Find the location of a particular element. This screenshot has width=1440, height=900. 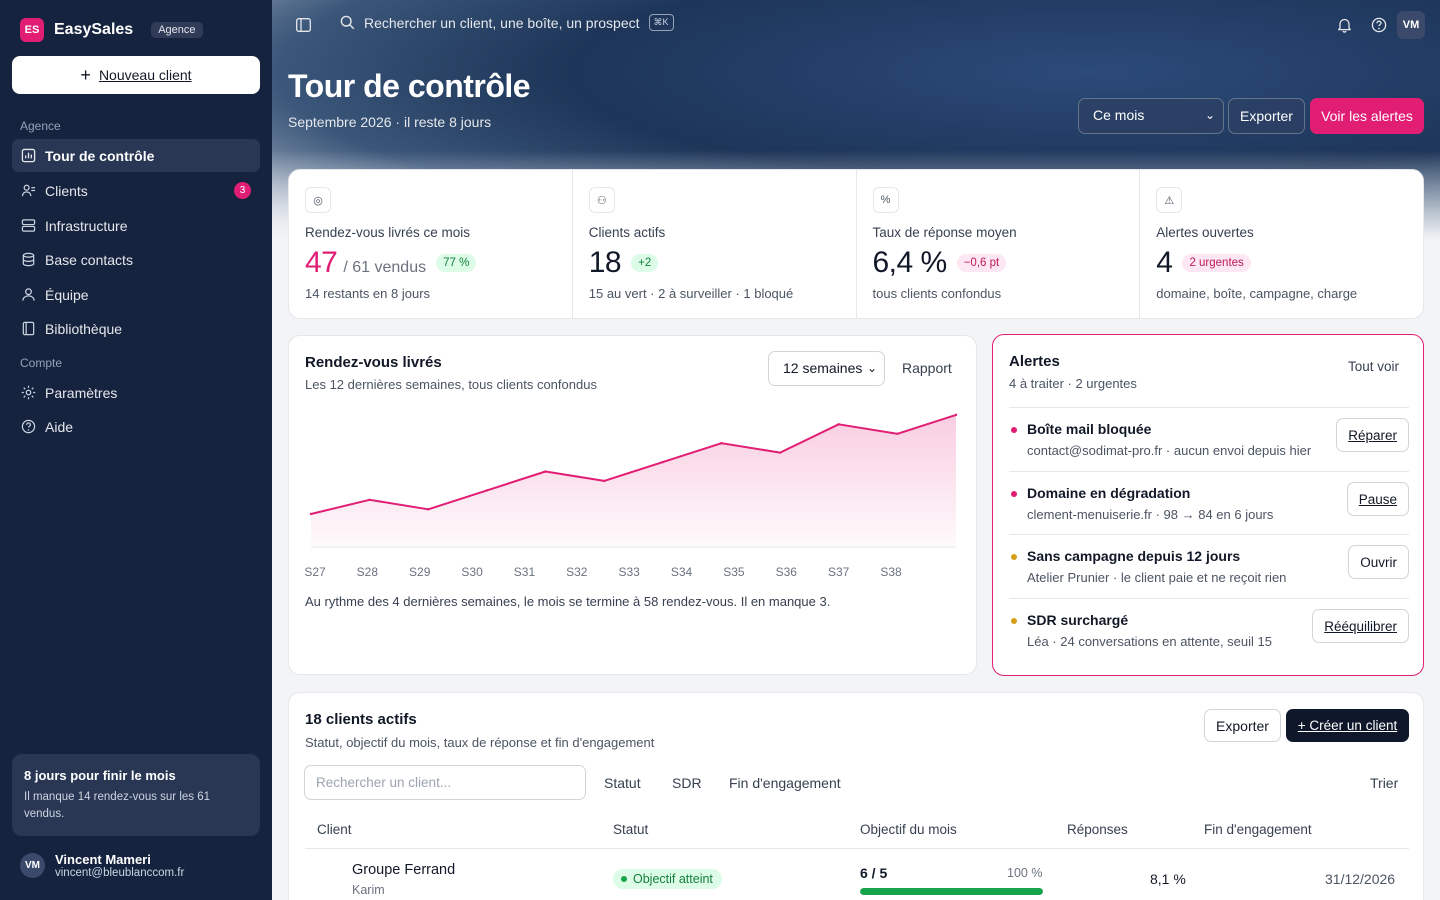

create-client-button: + Créer un client is located at coordinates (1347, 725).